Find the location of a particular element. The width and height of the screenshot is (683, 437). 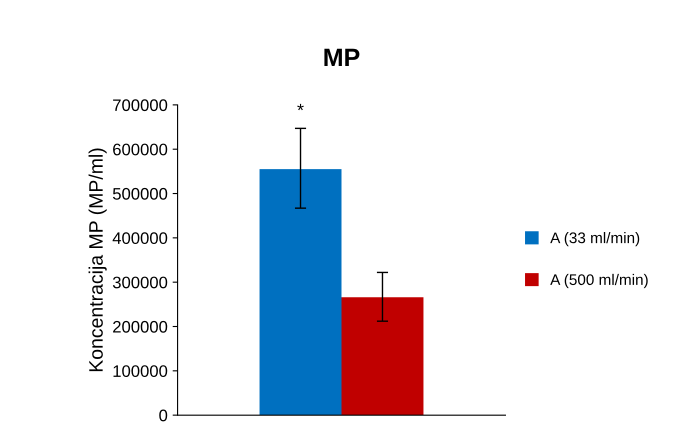

y-tick-label: 500000 is located at coordinates (140, 194).